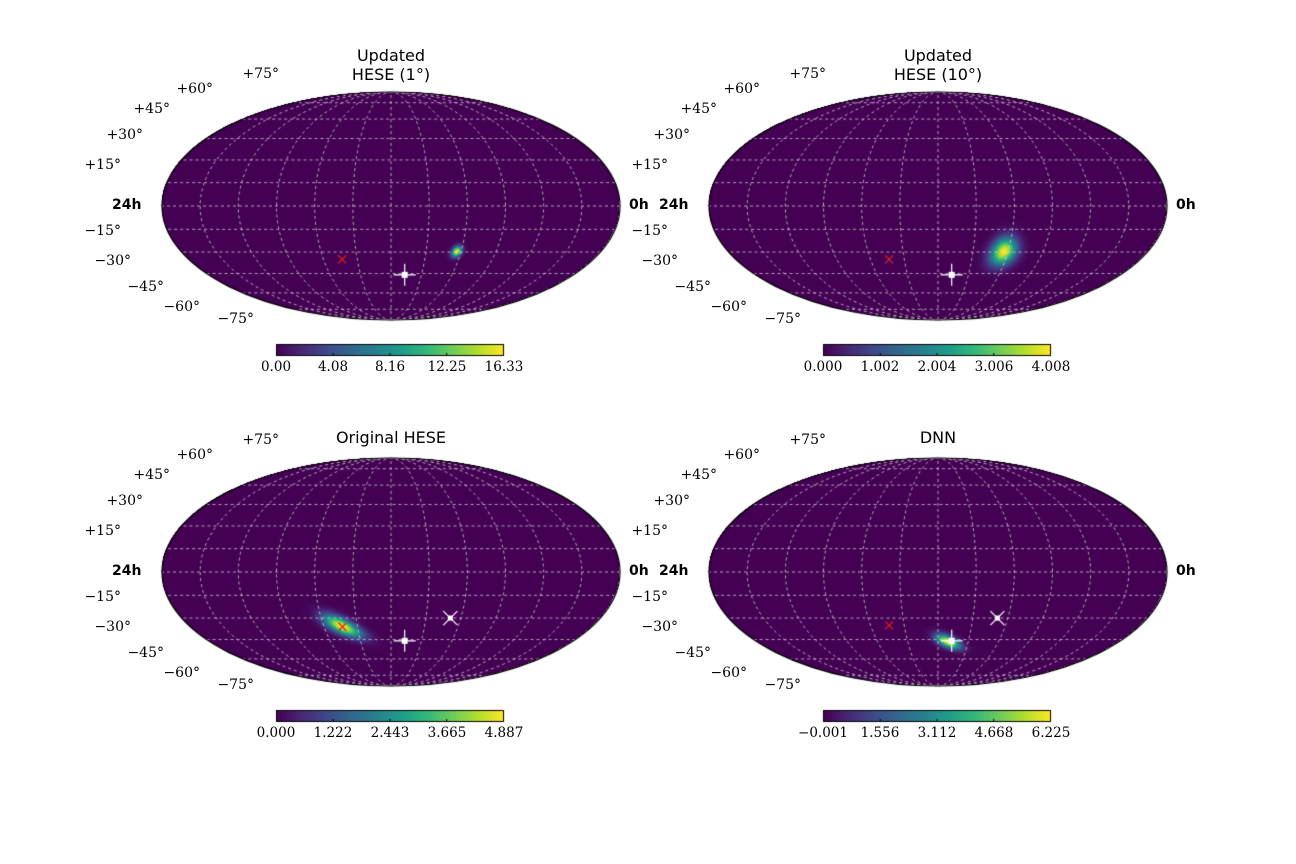 The width and height of the screenshot is (1296, 864). What do you see at coordinates (333, 367) in the screenshot?
I see `colorbar-tick-label: 4.08` at bounding box center [333, 367].